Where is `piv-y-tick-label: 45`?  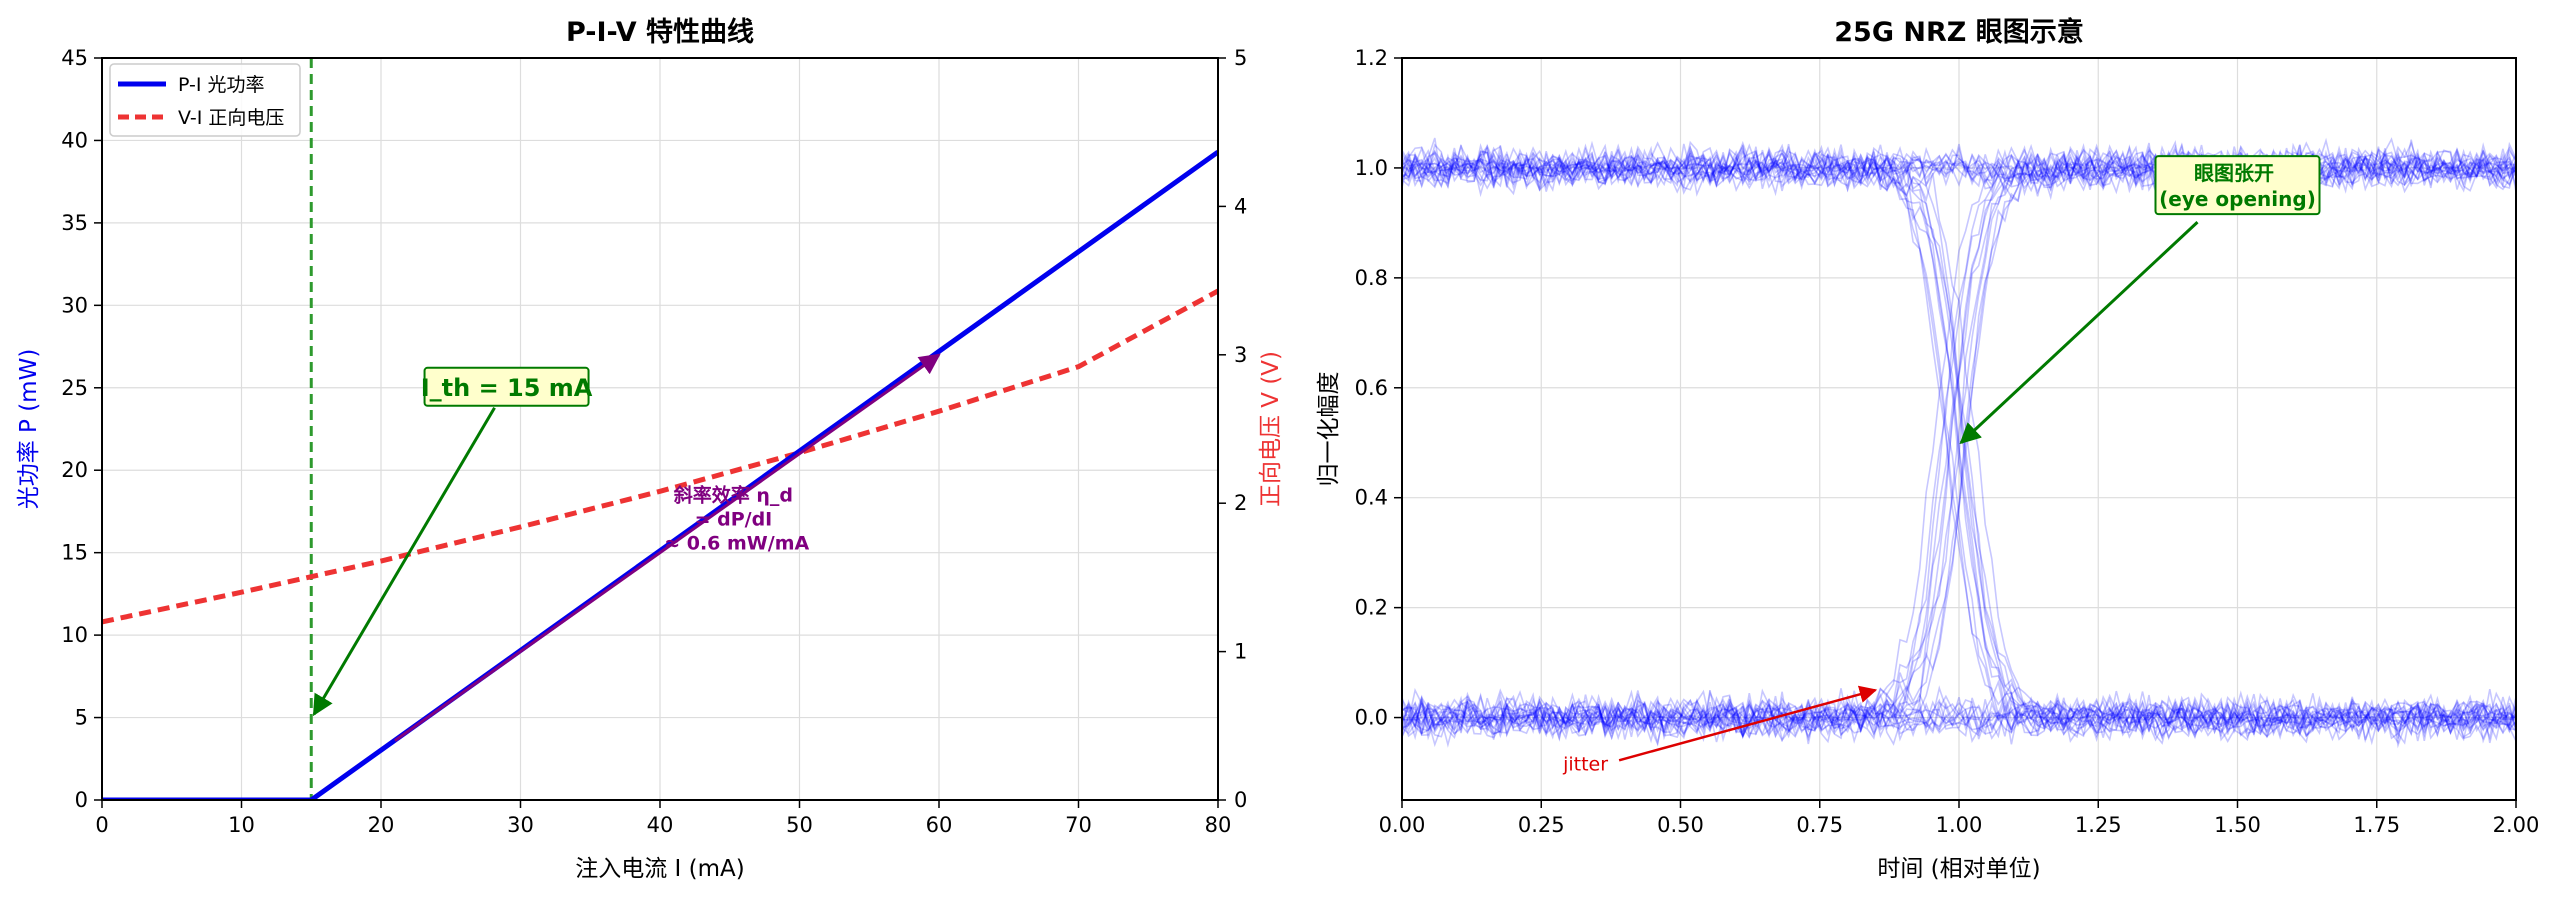 piv-y-tick-label: 45 is located at coordinates (74, 58).